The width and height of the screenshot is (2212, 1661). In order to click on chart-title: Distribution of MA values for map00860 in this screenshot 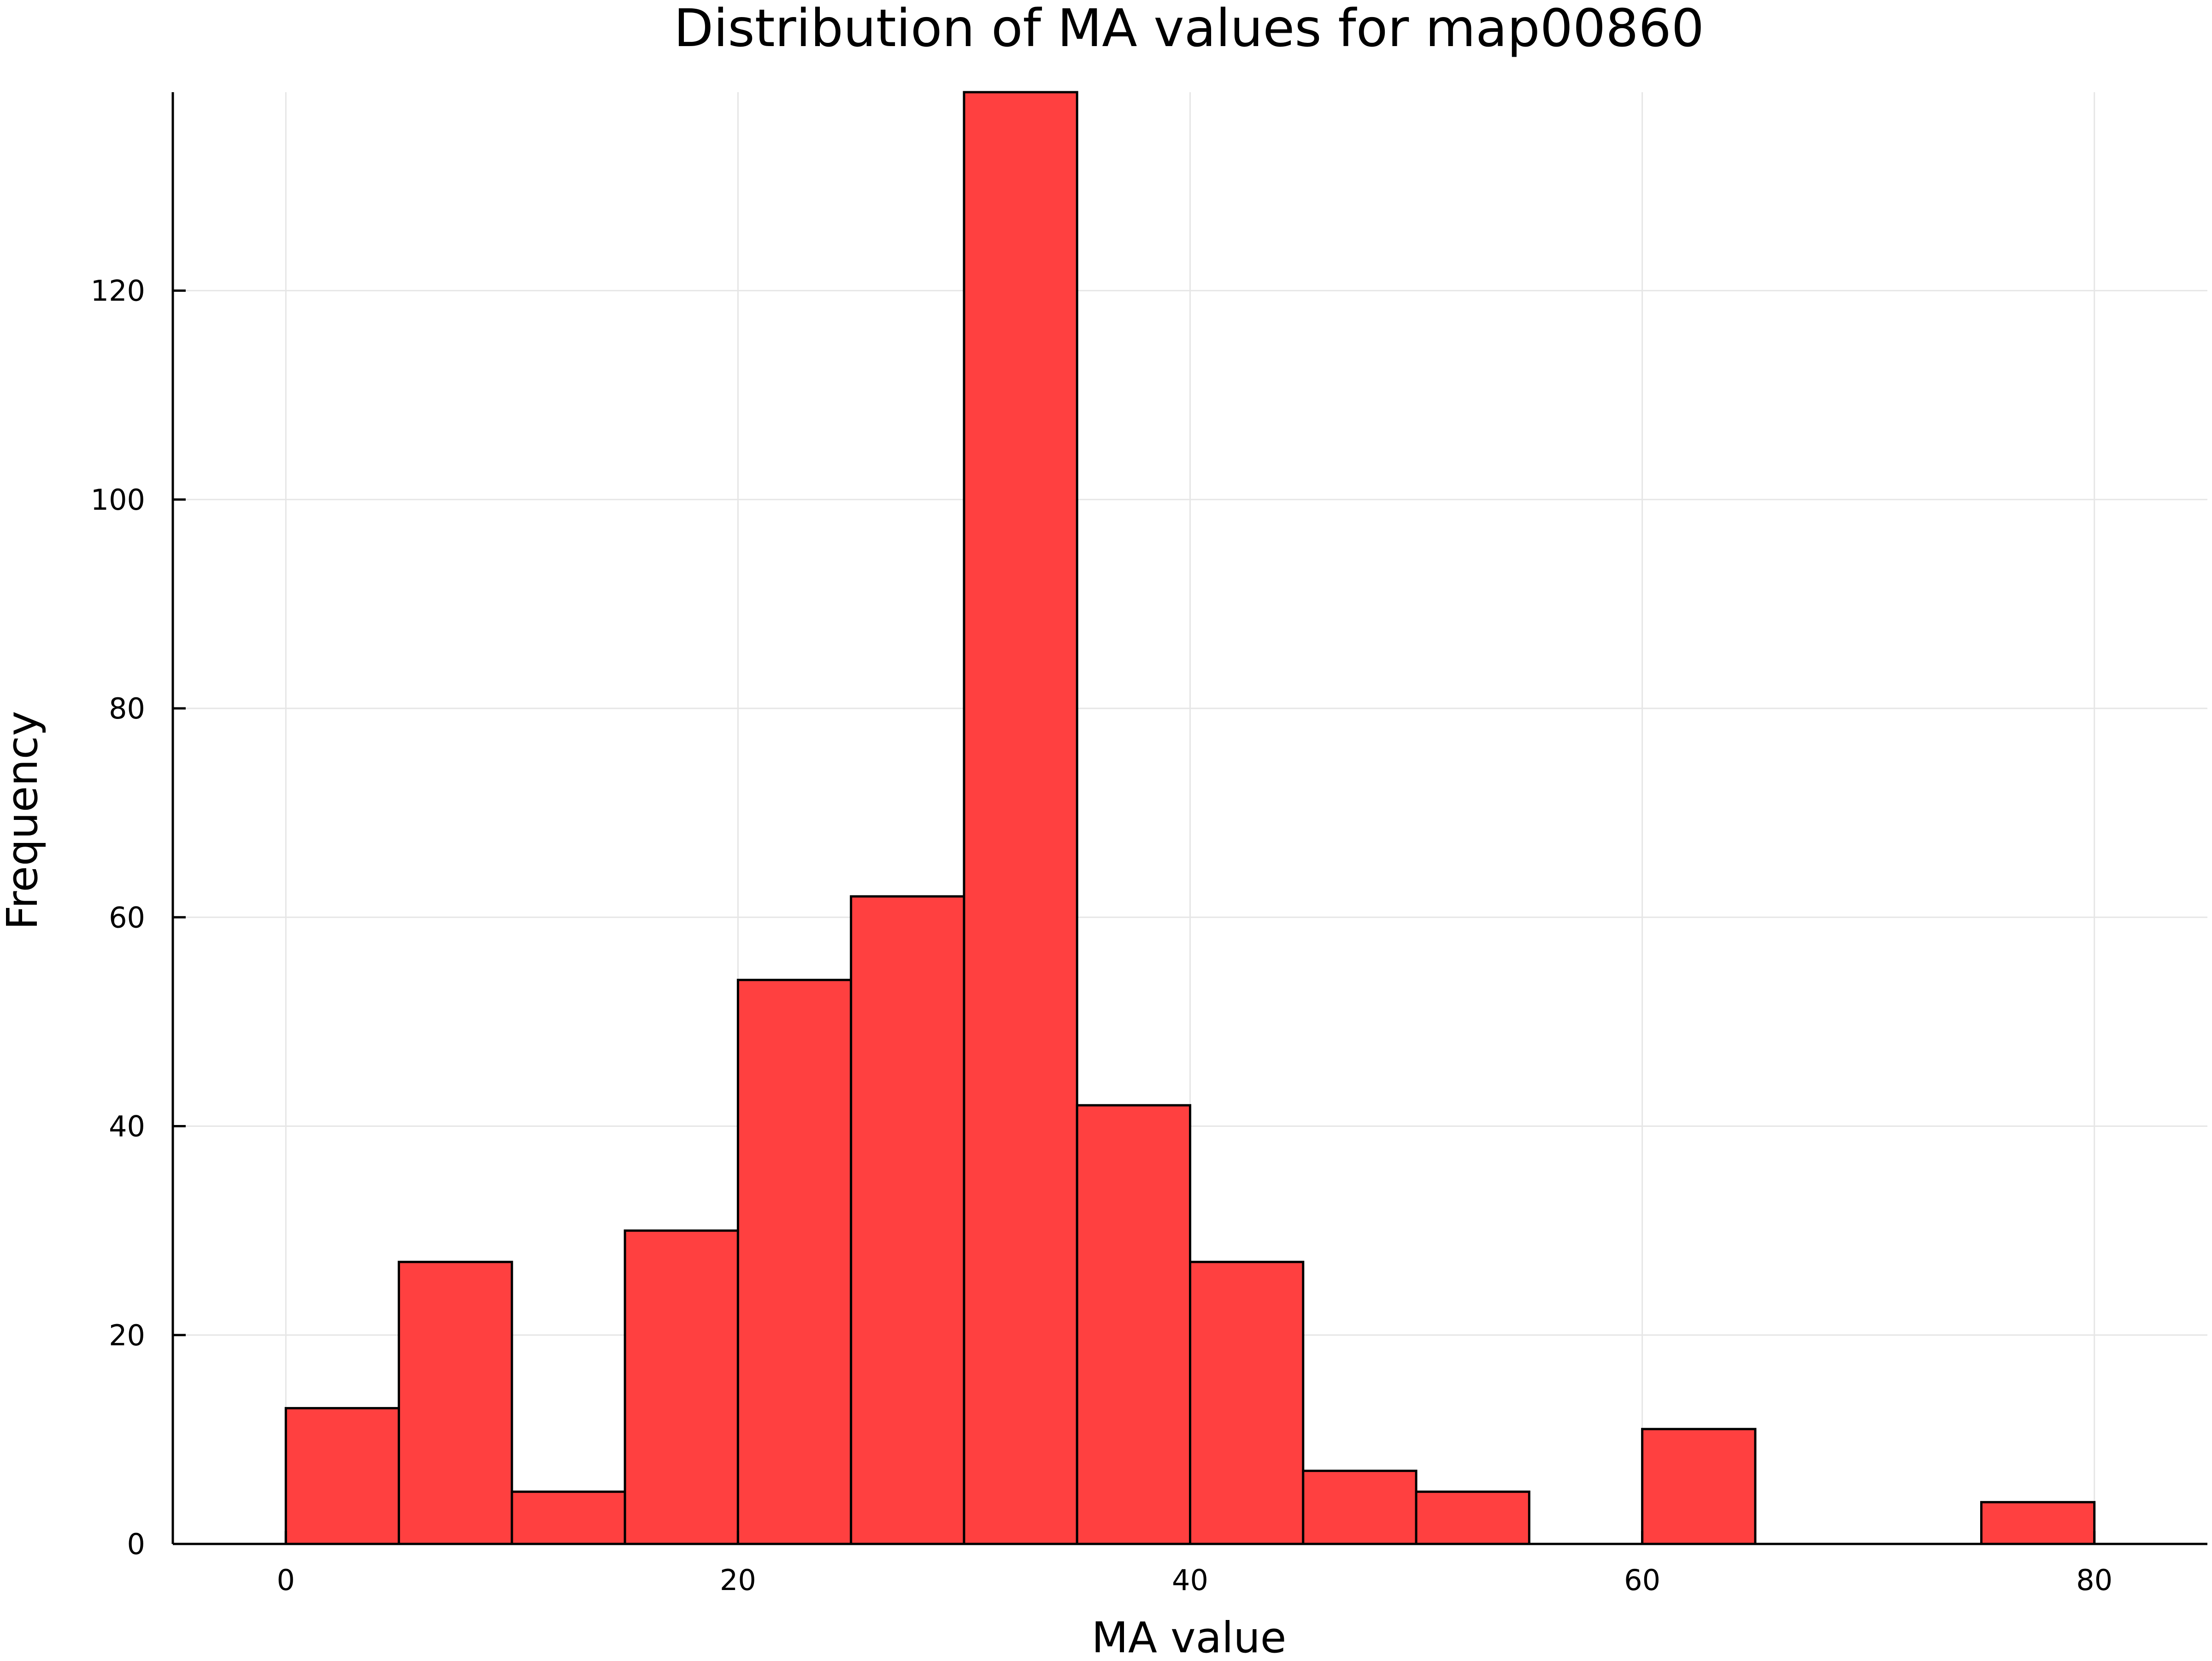, I will do `click(1189, 30)`.